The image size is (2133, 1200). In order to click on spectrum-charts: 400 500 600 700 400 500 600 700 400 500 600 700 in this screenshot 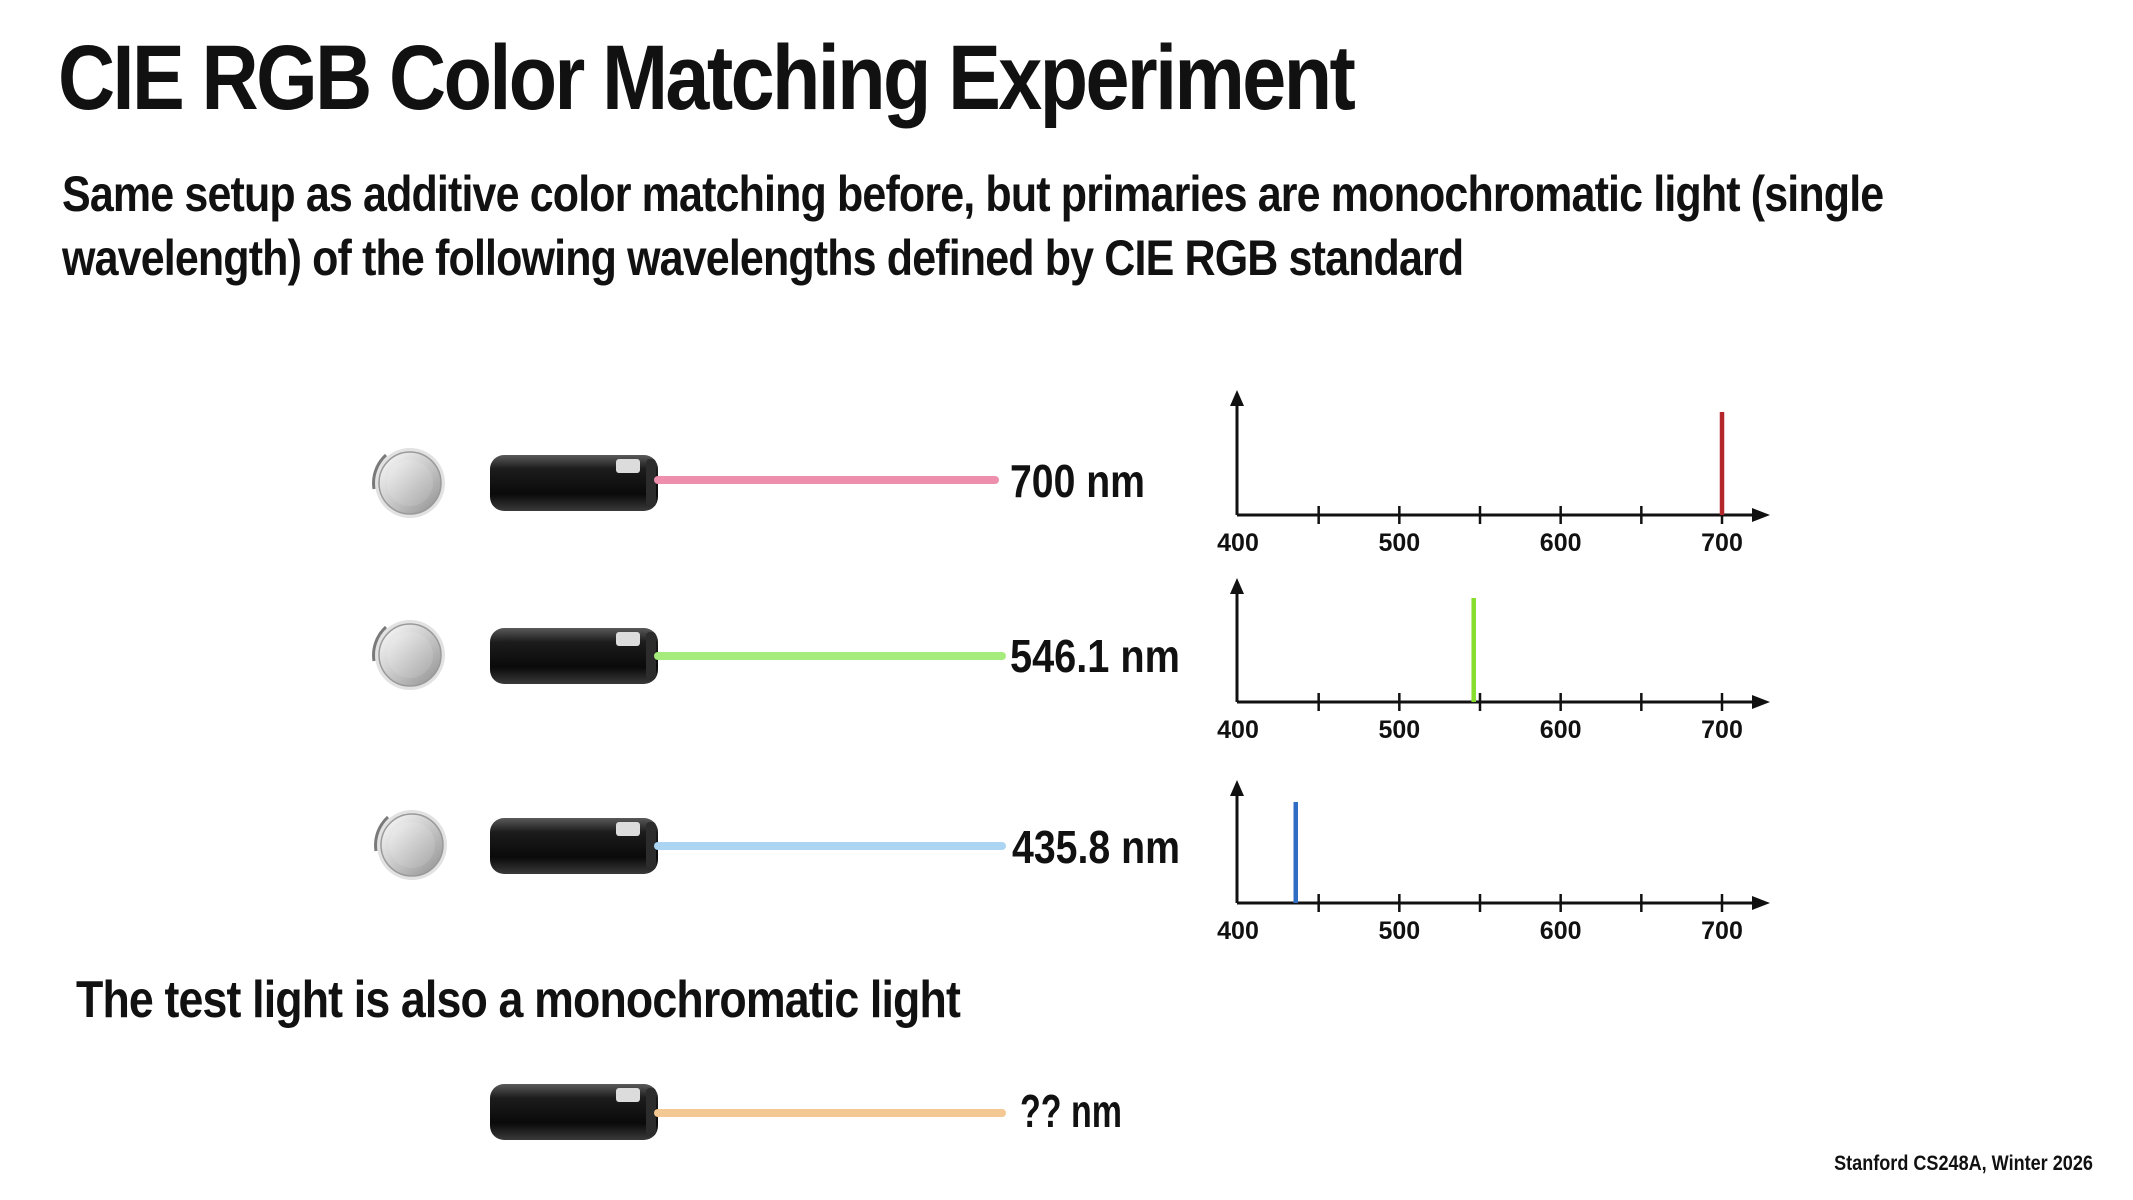, I will do `click(1493, 667)`.